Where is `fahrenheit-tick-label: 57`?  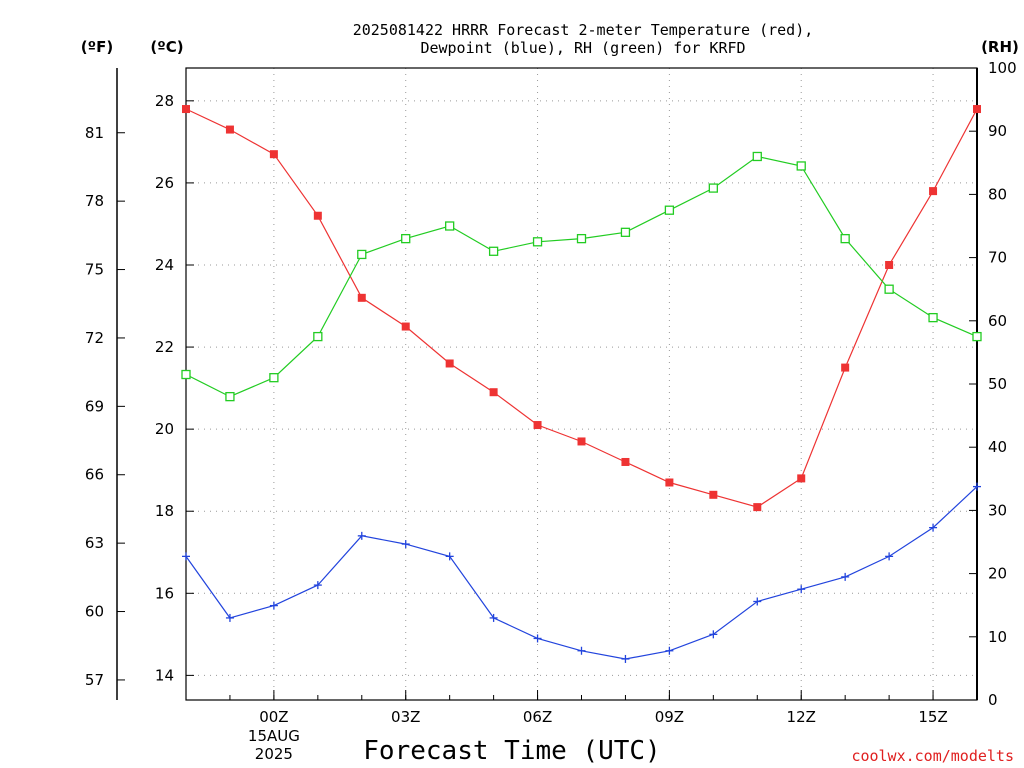 fahrenheit-tick-label: 57 is located at coordinates (94, 680).